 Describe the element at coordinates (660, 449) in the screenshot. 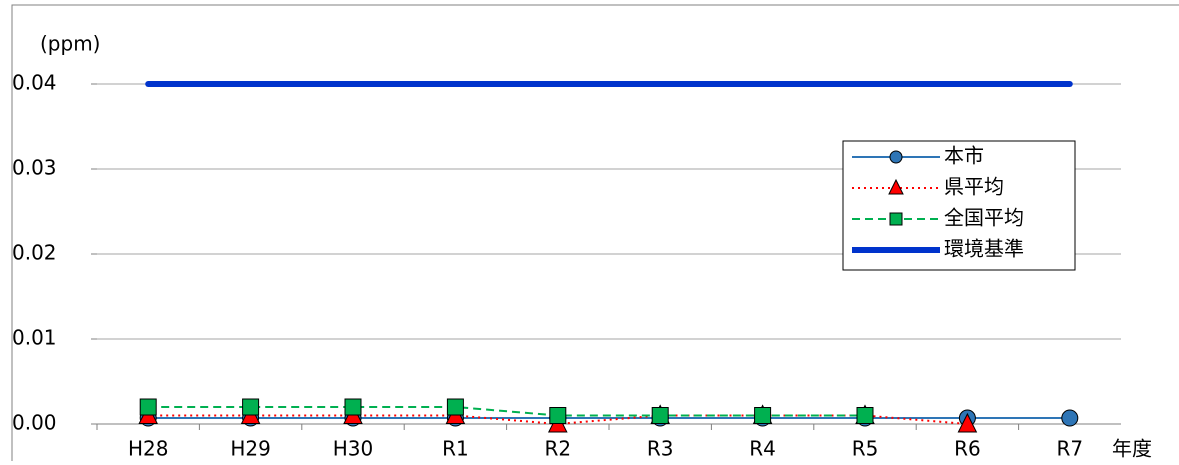

I see `x-tick-label: R3` at that location.